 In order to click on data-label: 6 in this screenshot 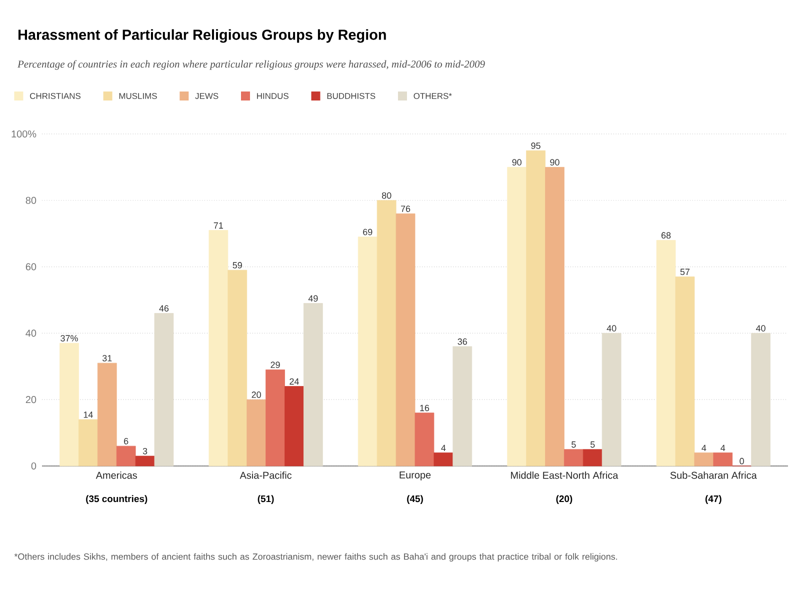, I will do `click(126, 441)`.